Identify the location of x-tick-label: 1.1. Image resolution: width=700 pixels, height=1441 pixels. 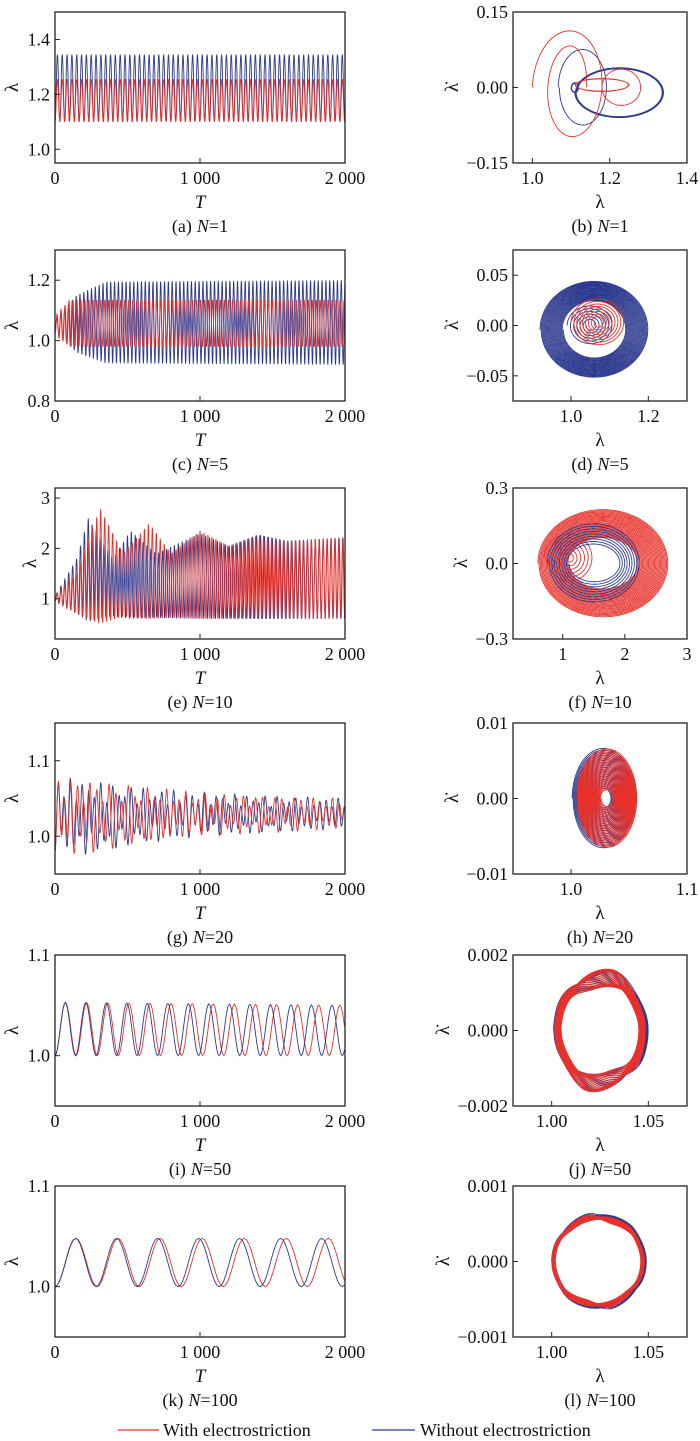
(687, 889).